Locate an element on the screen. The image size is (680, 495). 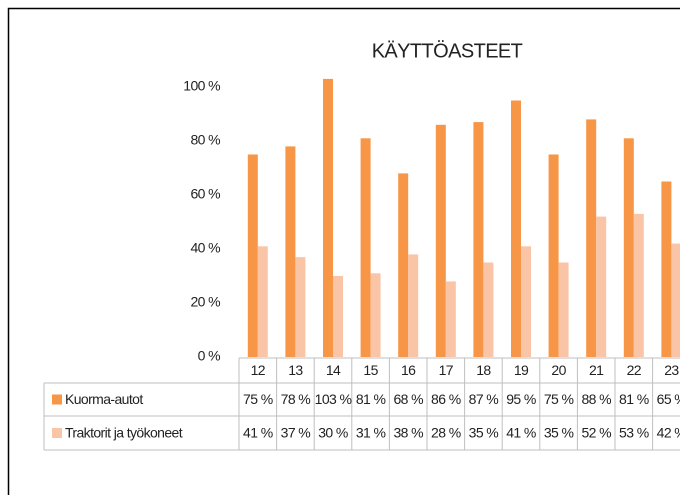
data-table-value: 68 % is located at coordinates (408, 399).